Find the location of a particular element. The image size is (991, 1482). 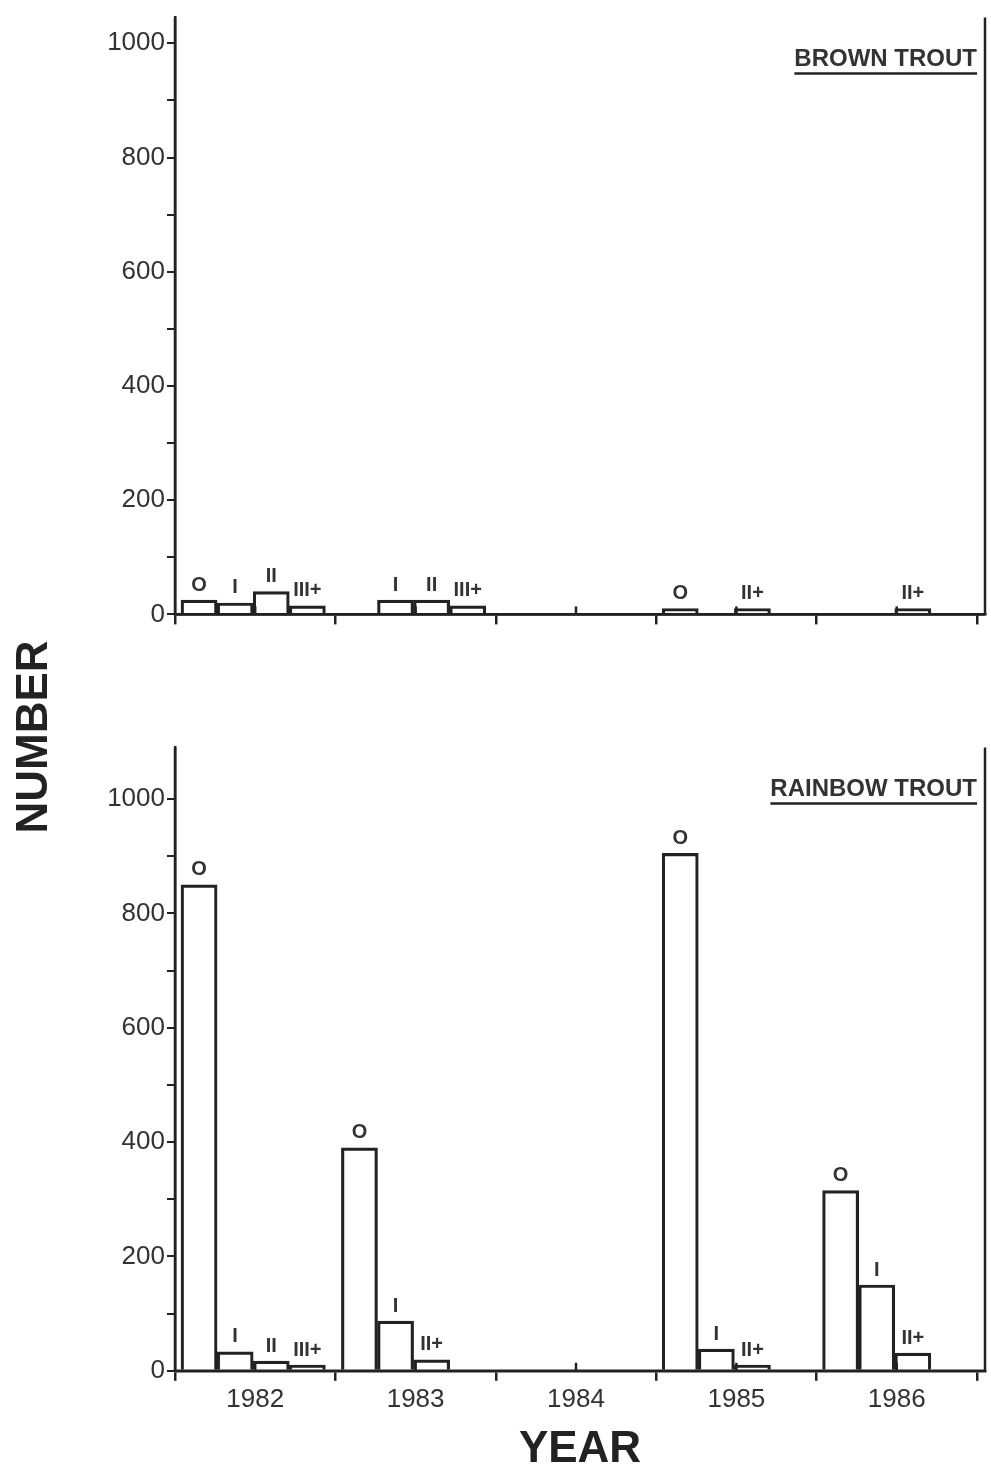

text: BROWN TROUT is located at coordinates (886, 57).